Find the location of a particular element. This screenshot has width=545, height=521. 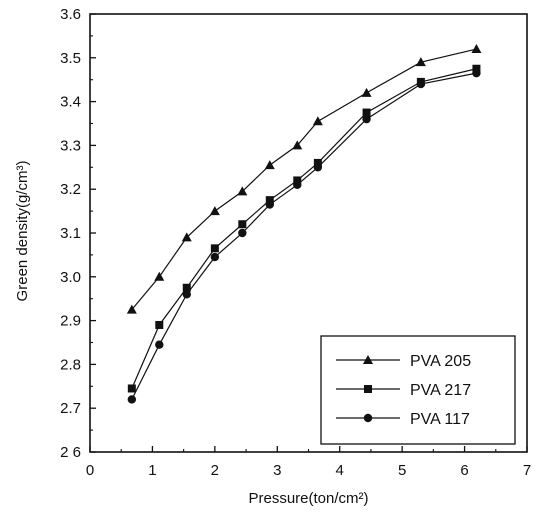

y-axis-title: Green density(g/cm³) is located at coordinates (22, 231).